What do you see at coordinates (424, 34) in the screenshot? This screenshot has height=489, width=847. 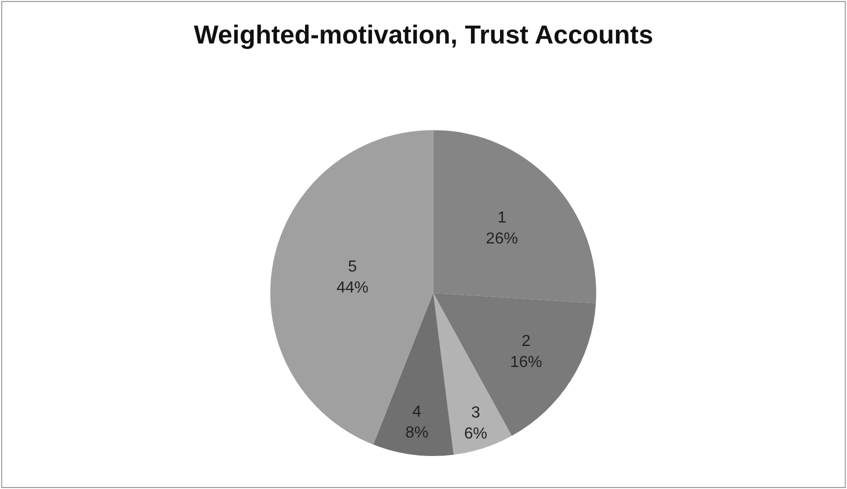 I see `chart-title: Weighted-motivation, Trust Accounts` at bounding box center [424, 34].